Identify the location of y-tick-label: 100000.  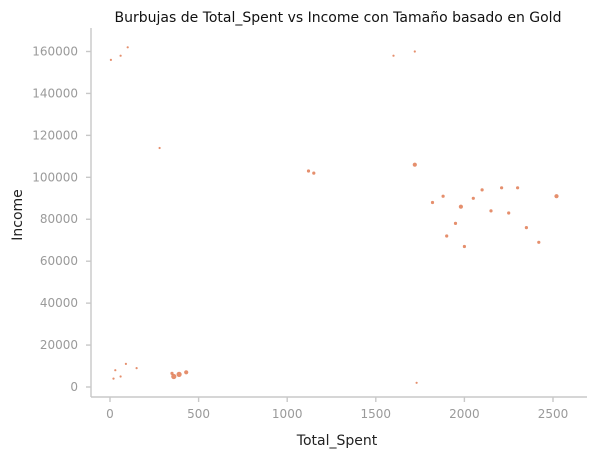
(55, 177).